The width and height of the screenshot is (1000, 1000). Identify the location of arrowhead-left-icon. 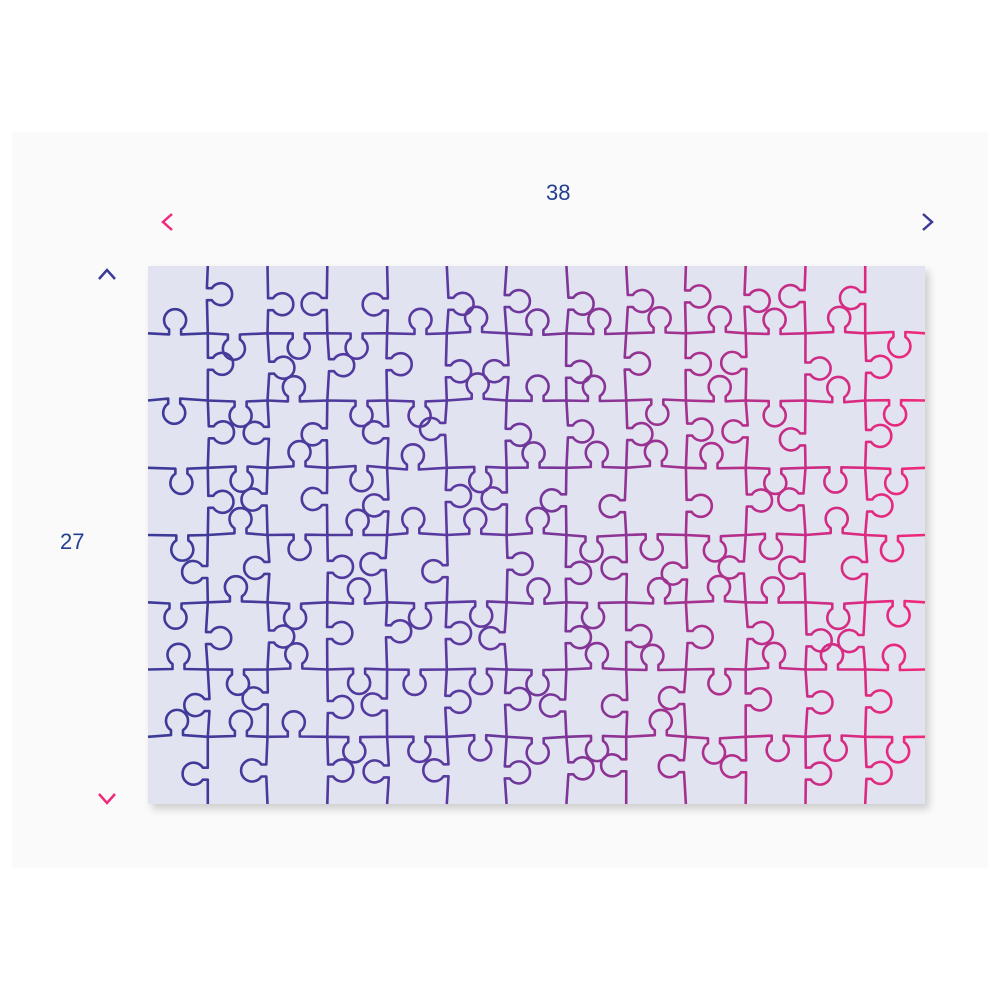
(167, 222).